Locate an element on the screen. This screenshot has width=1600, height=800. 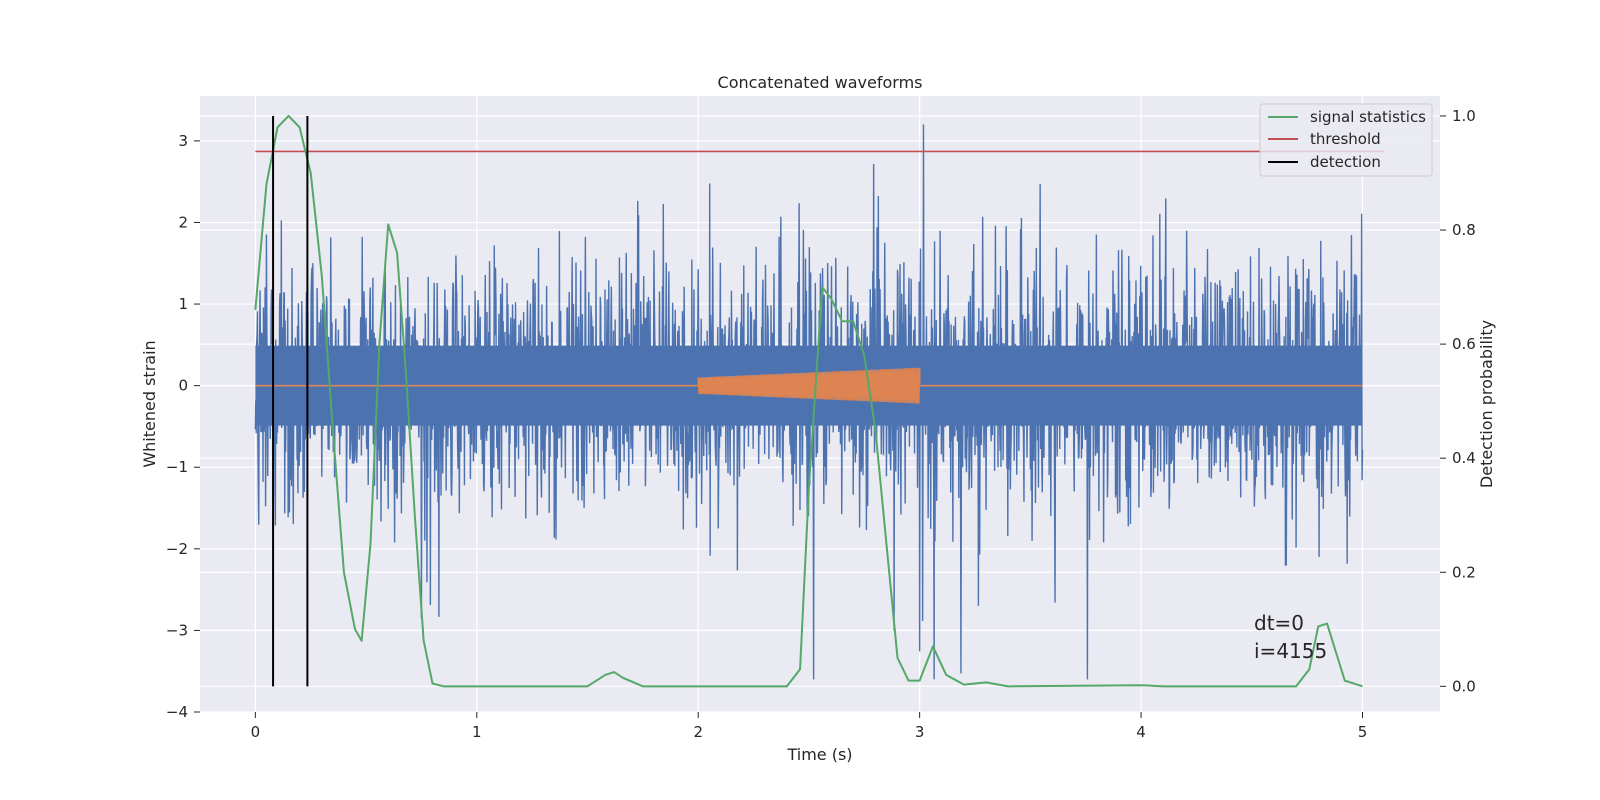
annotation-dt: dt=0 is located at coordinates (1279, 623).